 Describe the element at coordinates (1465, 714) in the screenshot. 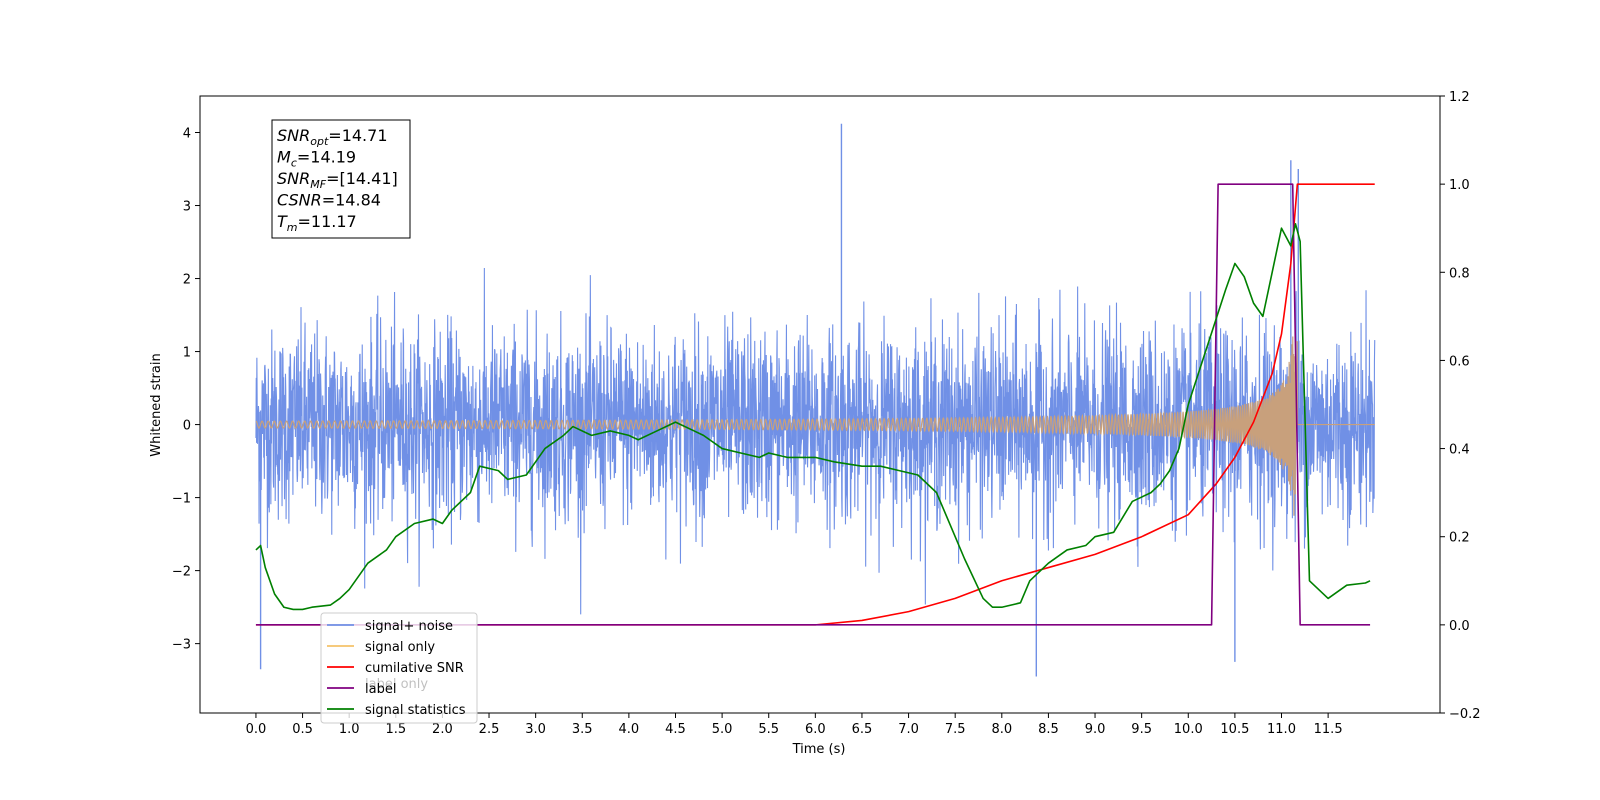

I see `y-right-tick-label: −0.2` at that location.